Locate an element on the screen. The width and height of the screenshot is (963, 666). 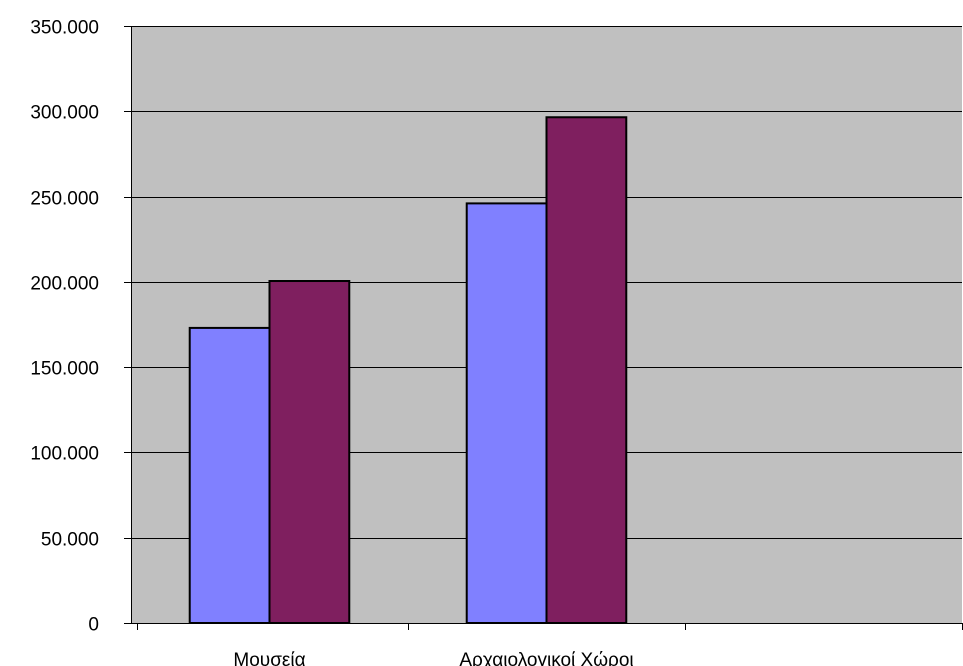
y-tick-label: 150.000 is located at coordinates (64, 369).